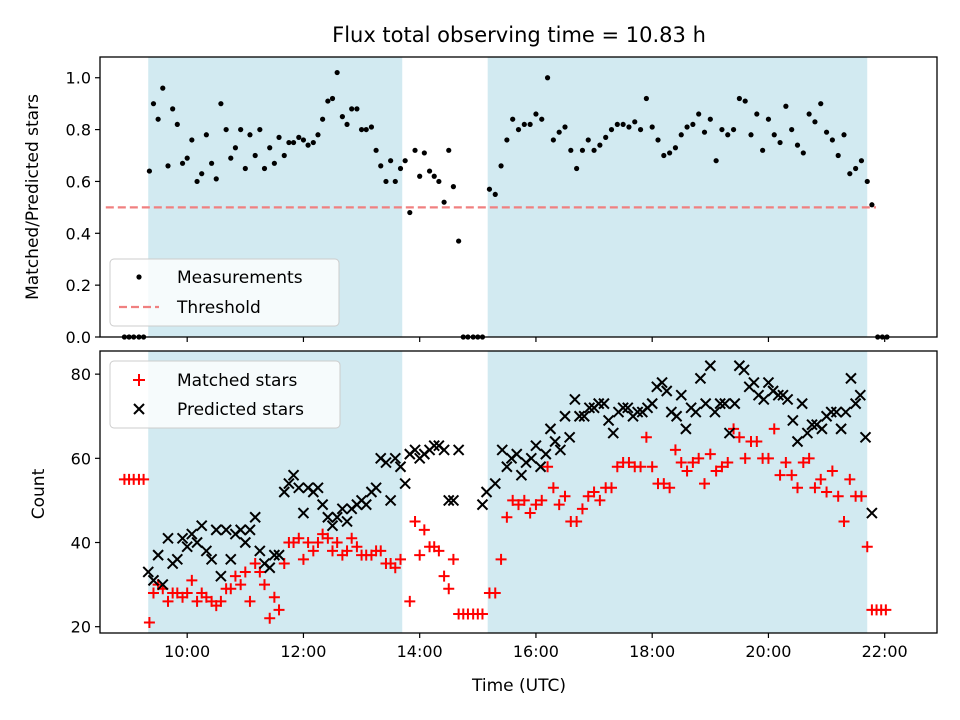  What do you see at coordinates (81, 458) in the screenshot?
I see `y-tick-label: 60` at bounding box center [81, 458].